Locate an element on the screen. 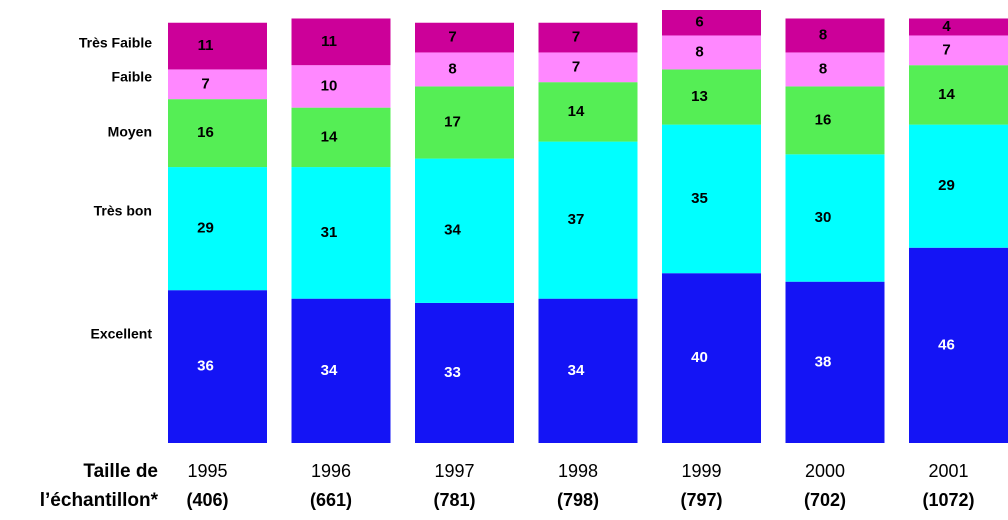 The width and height of the screenshot is (1008, 520). category-label: Excellent is located at coordinates (122, 334).